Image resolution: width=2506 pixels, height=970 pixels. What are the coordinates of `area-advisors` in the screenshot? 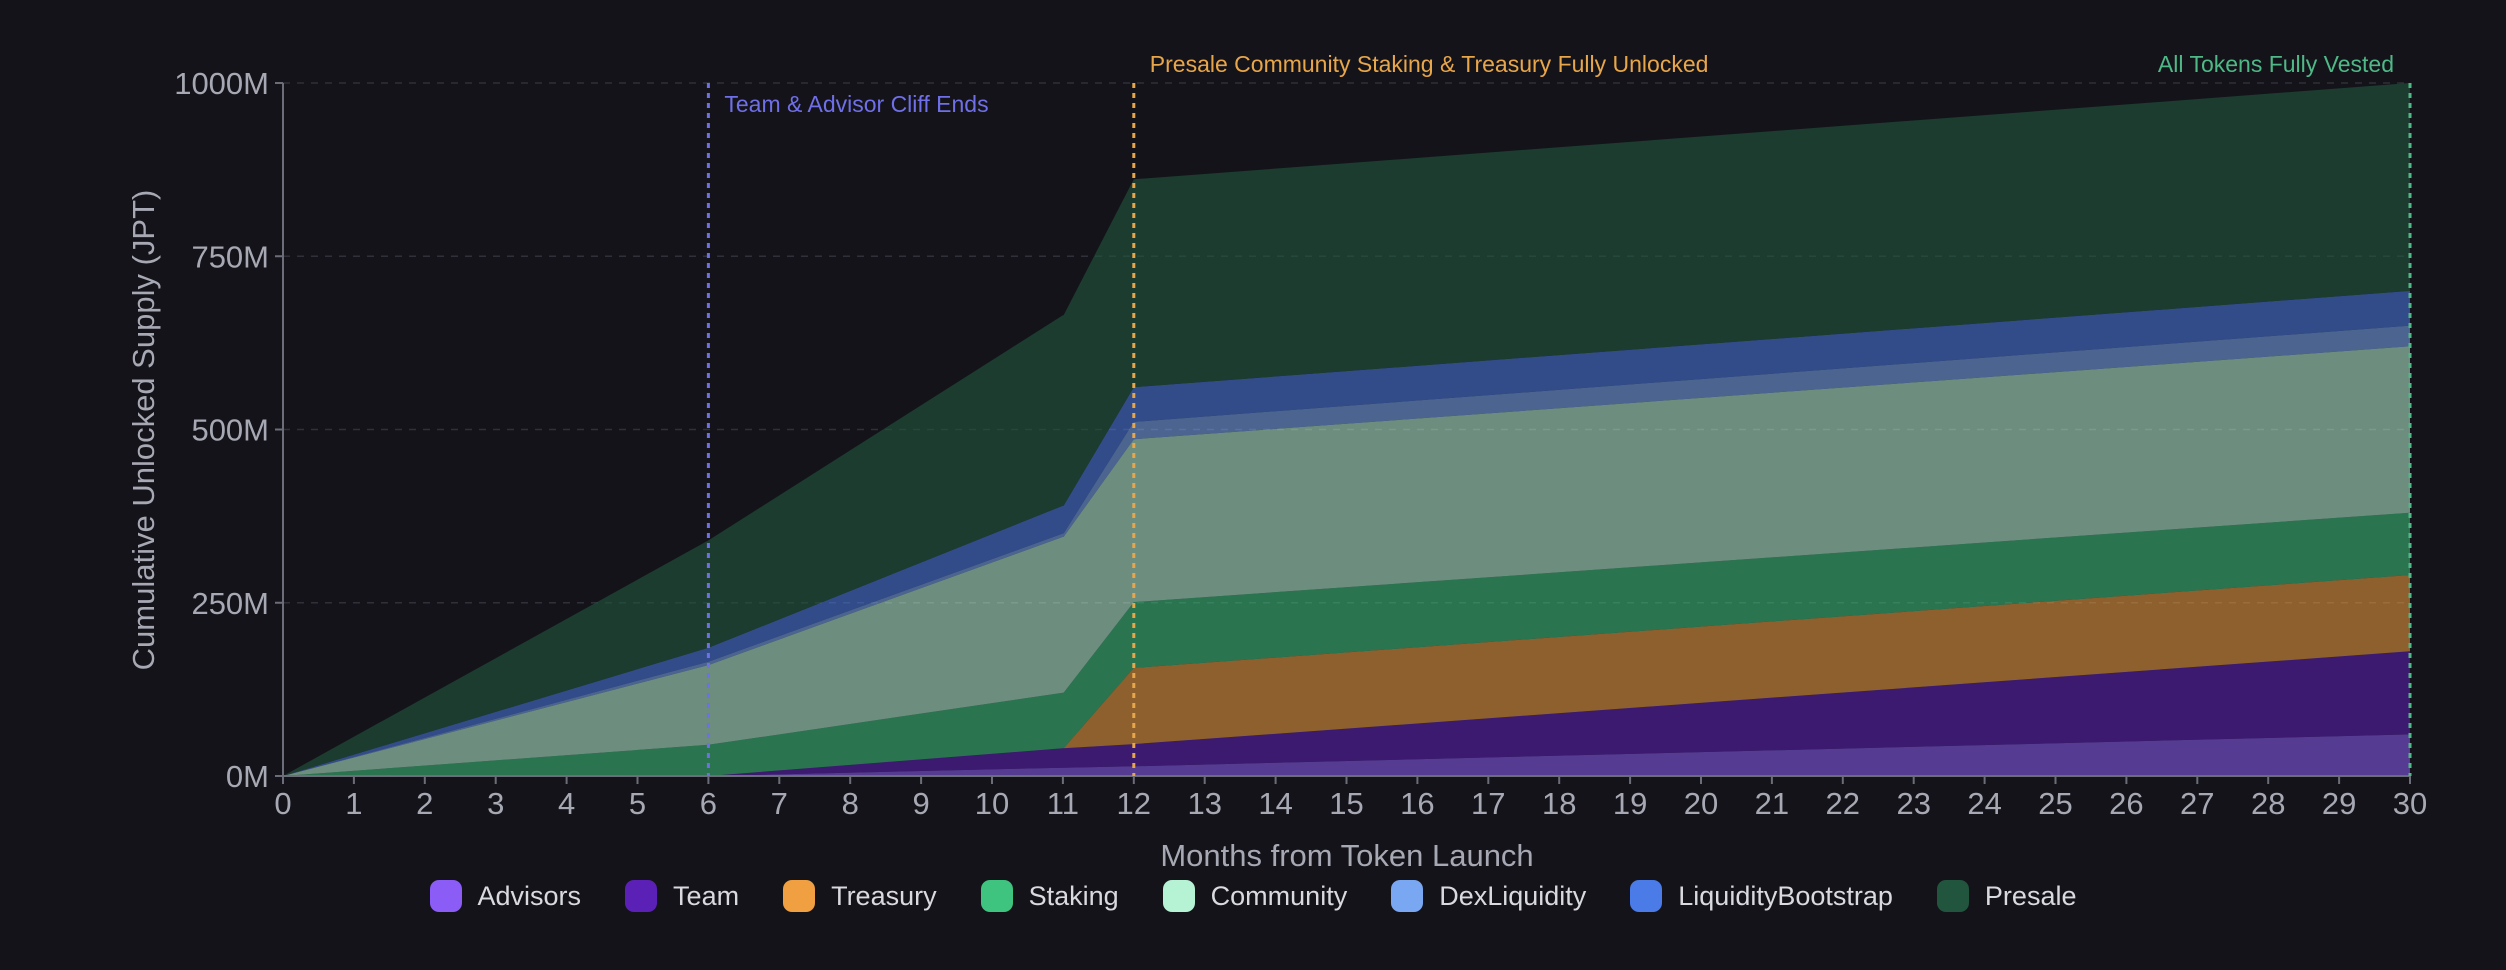 It's located at (1346, 755).